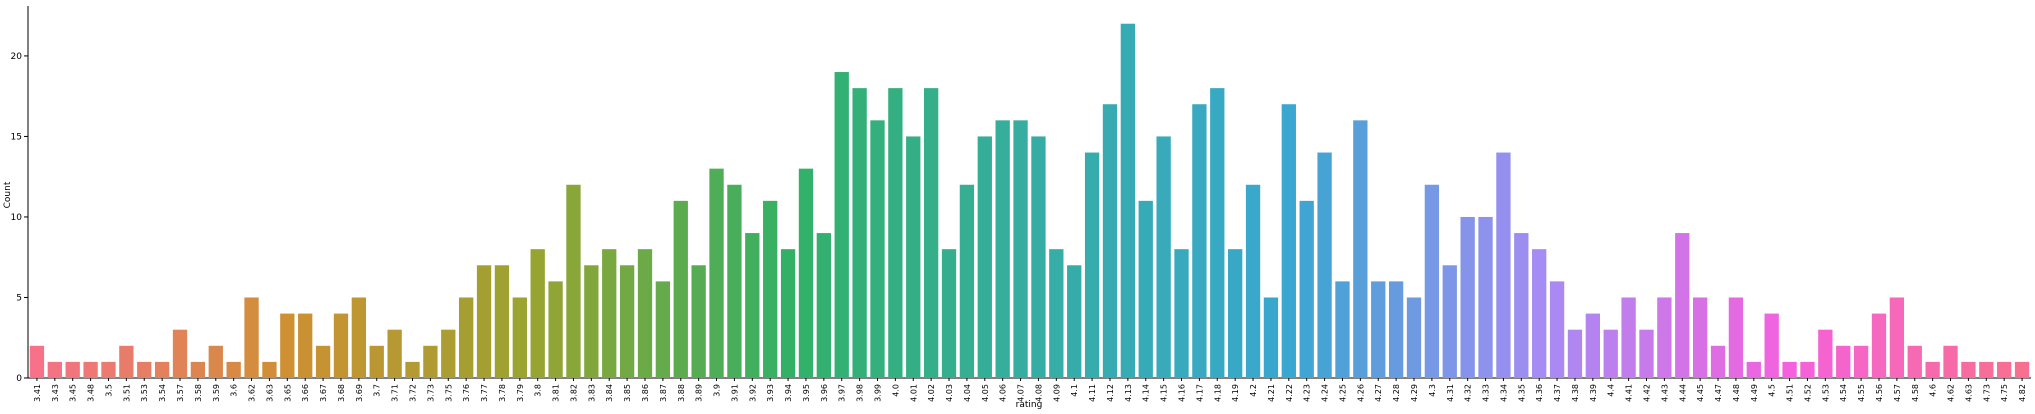  I want to click on x-tick-label: 3.78, so click(502, 393).